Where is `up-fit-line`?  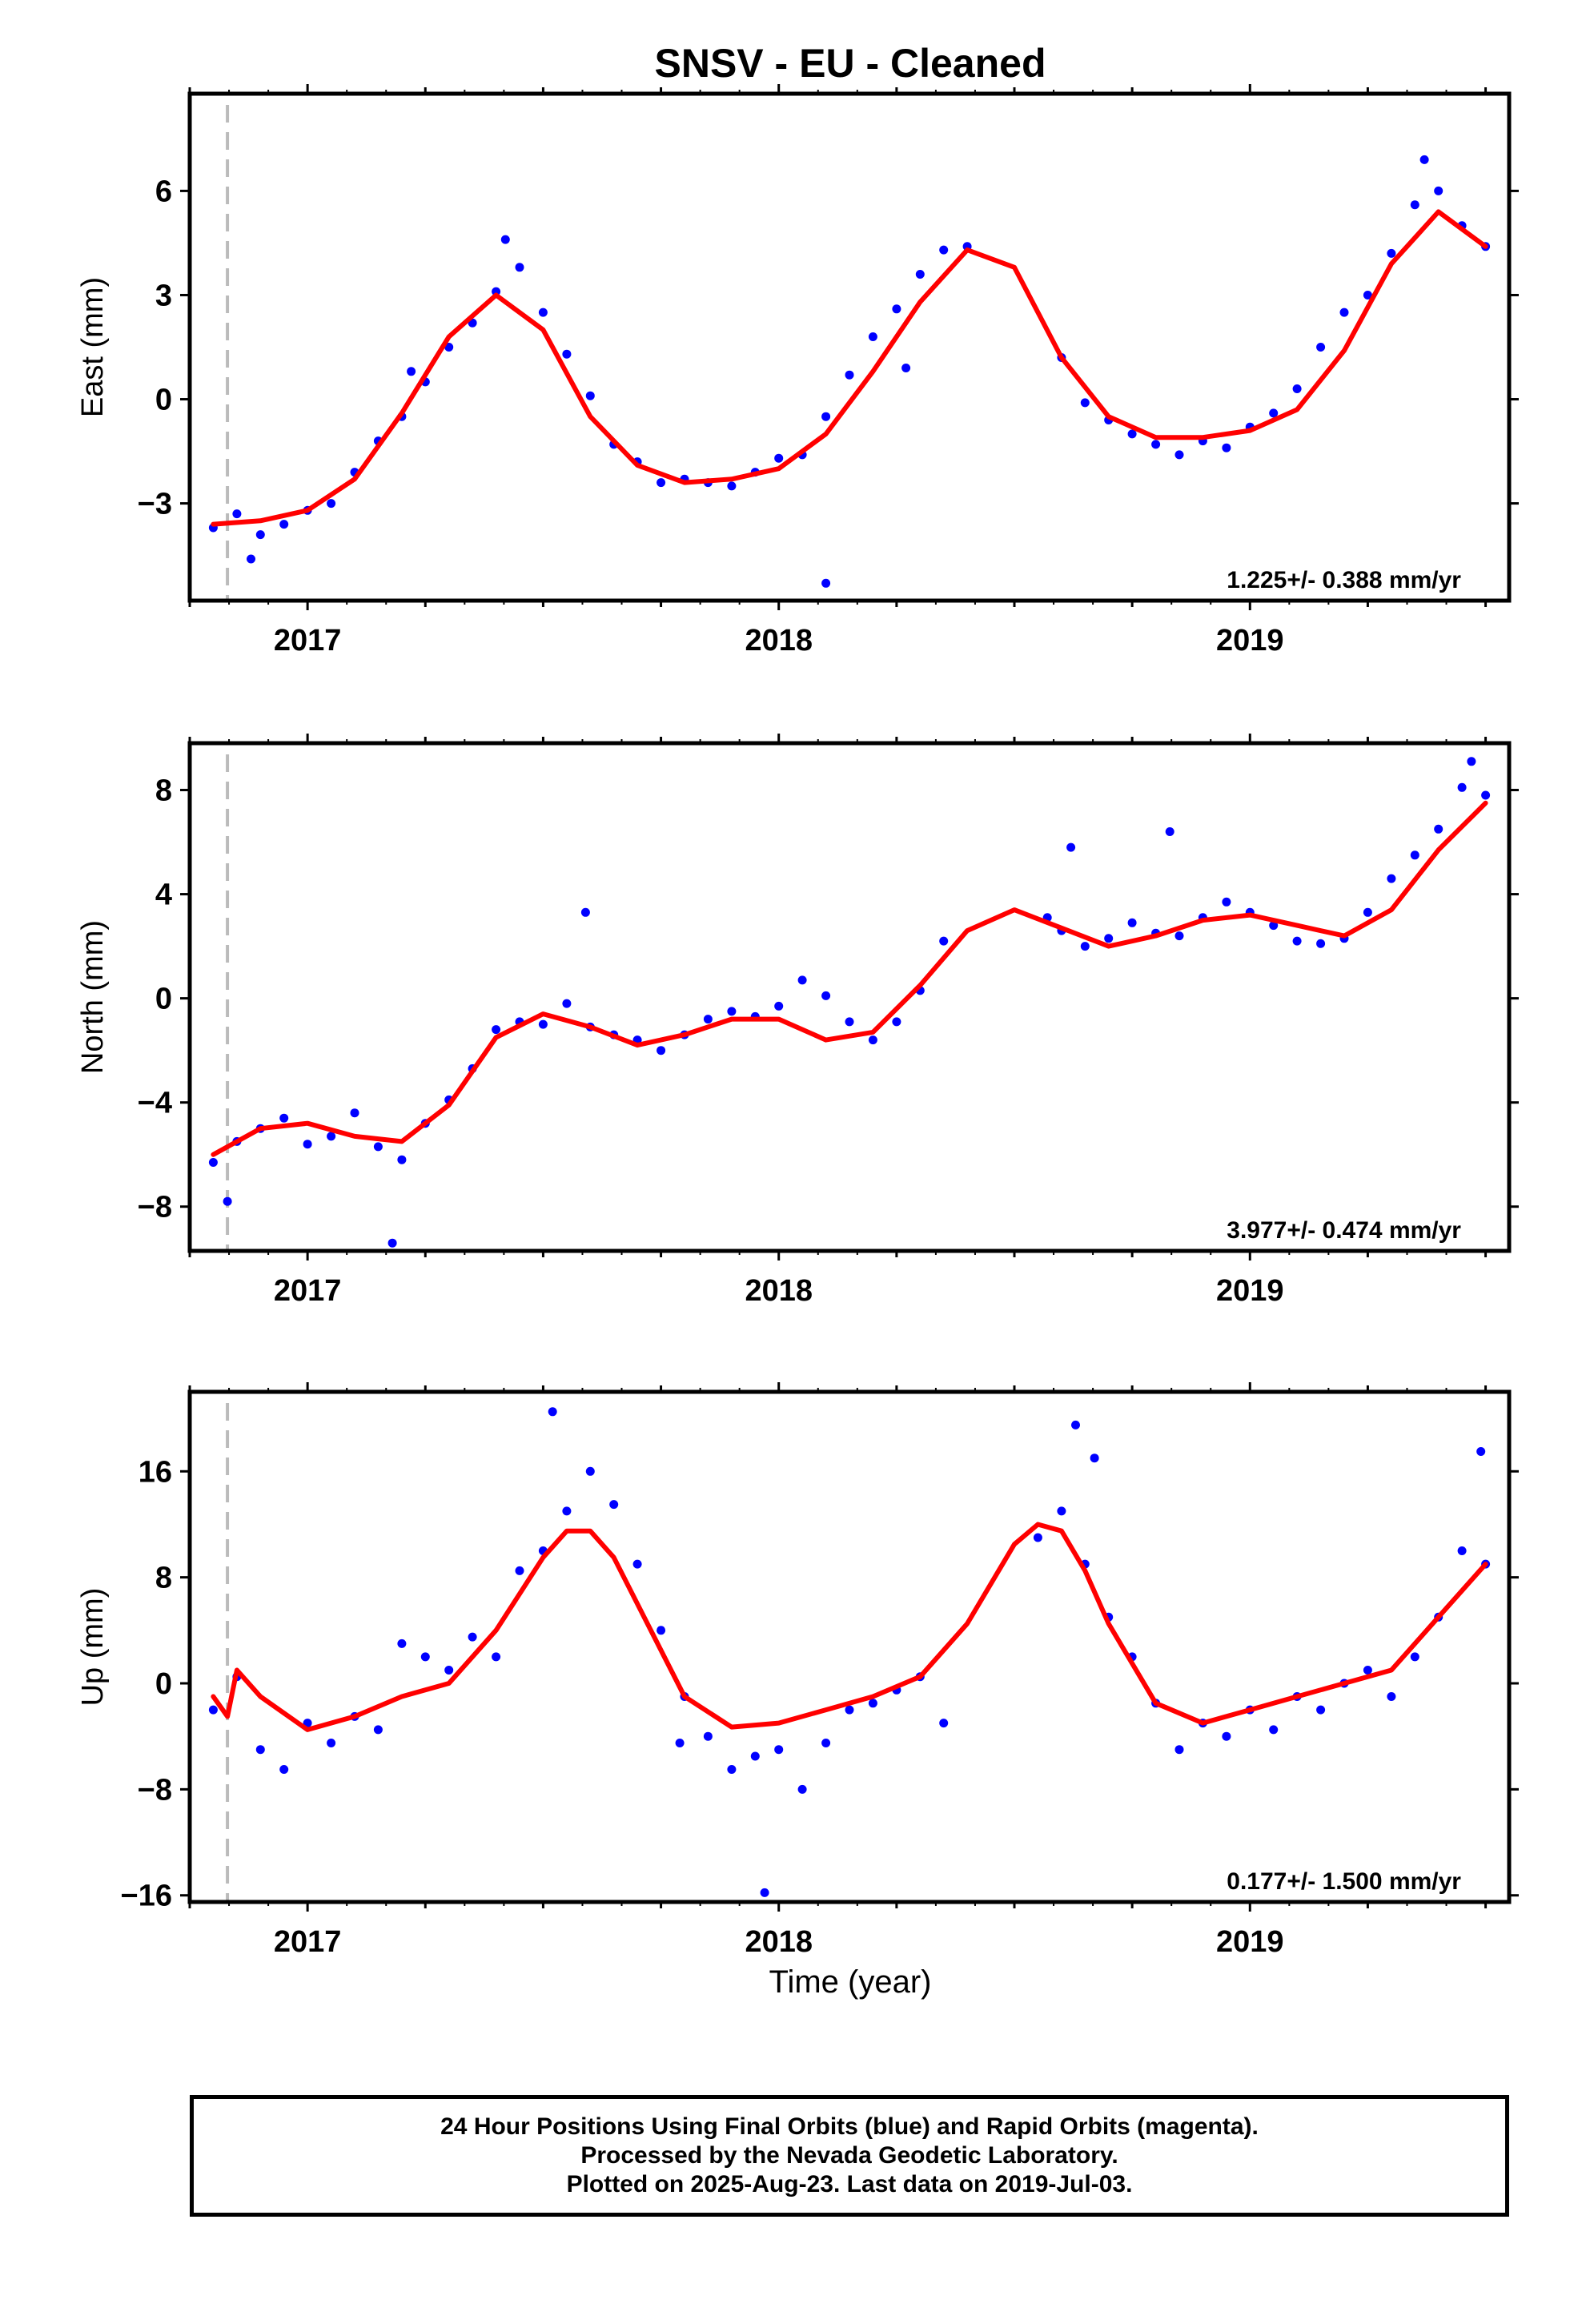
up-fit-line is located at coordinates (849, 1627).